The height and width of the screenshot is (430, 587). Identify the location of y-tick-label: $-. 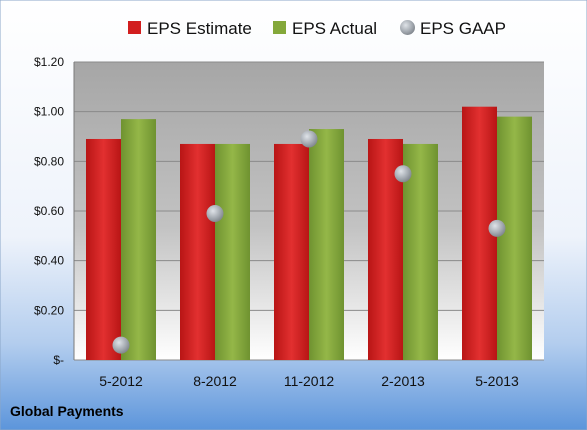
(58, 360).